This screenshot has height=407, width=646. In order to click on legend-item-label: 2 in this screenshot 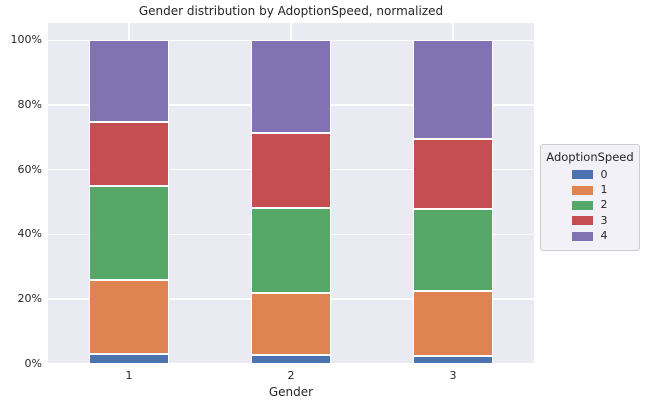, I will do `click(604, 205)`.